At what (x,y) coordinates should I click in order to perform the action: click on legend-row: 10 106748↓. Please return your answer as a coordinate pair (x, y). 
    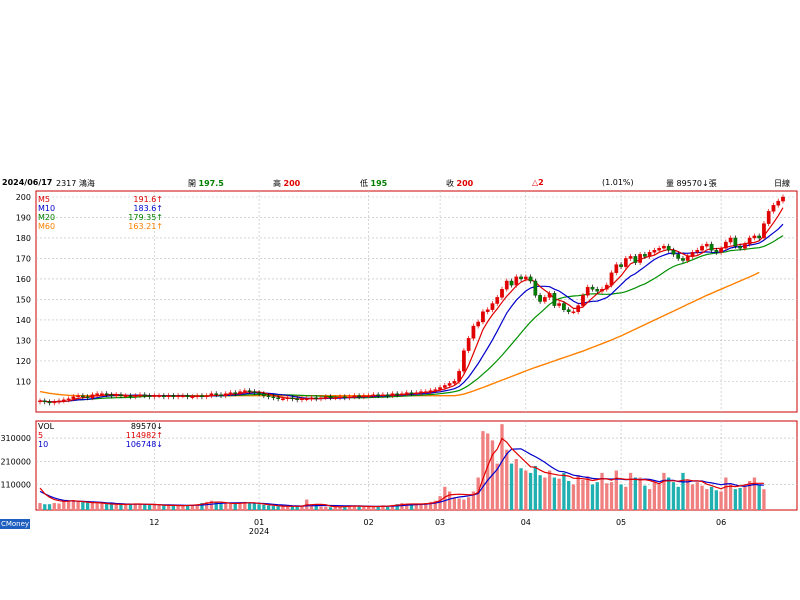
    Looking at the image, I should click on (100, 444).